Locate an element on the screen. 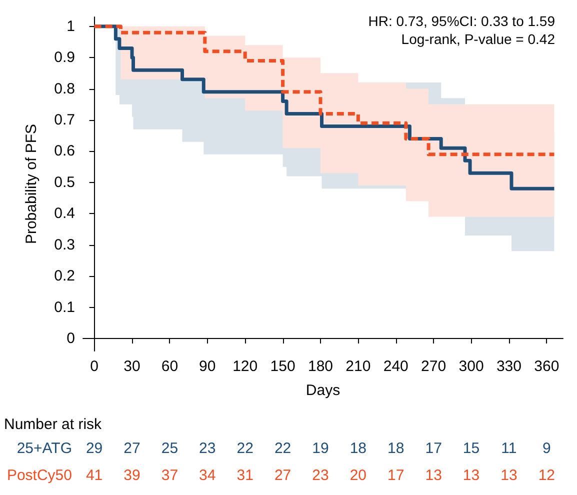 The width and height of the screenshot is (577, 495). text: 19 is located at coordinates (320, 448).